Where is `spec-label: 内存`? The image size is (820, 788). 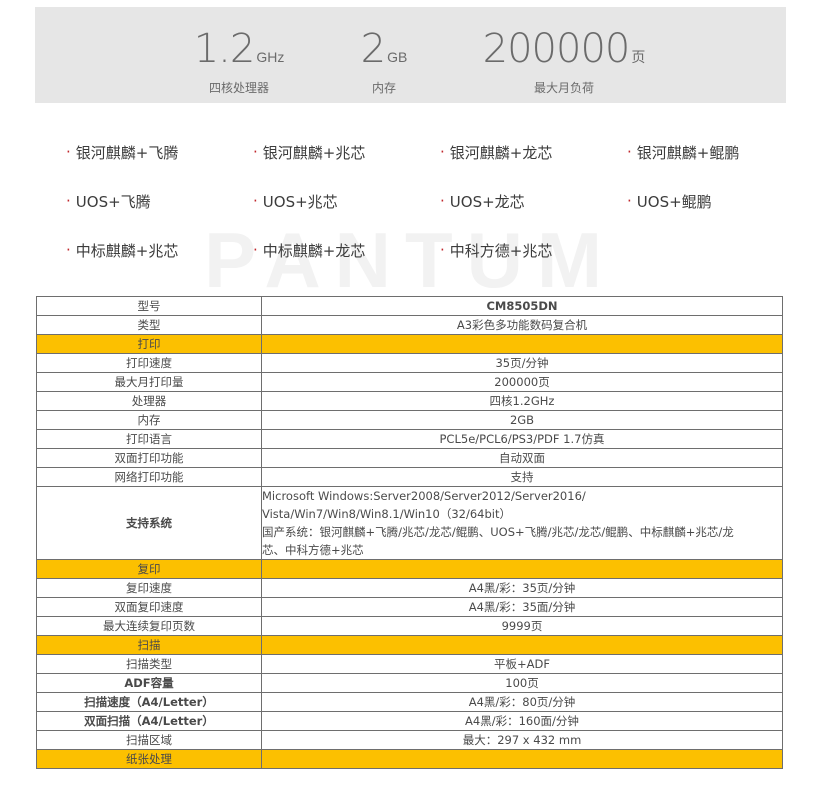
spec-label: 内存 is located at coordinates (383, 88).